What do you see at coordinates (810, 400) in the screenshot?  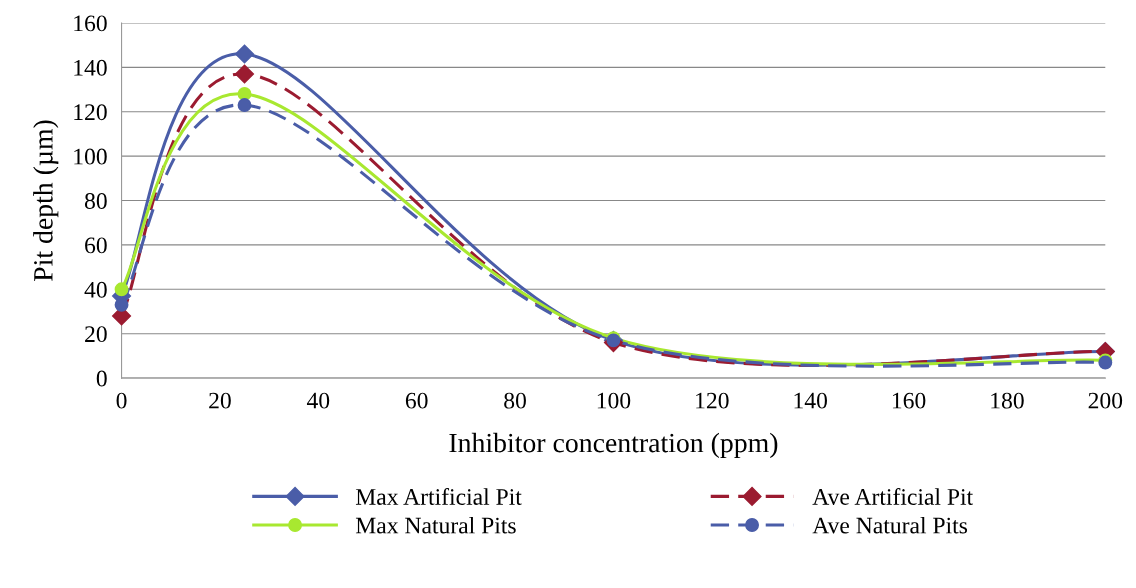 I see `x-tick-label: 140` at bounding box center [810, 400].